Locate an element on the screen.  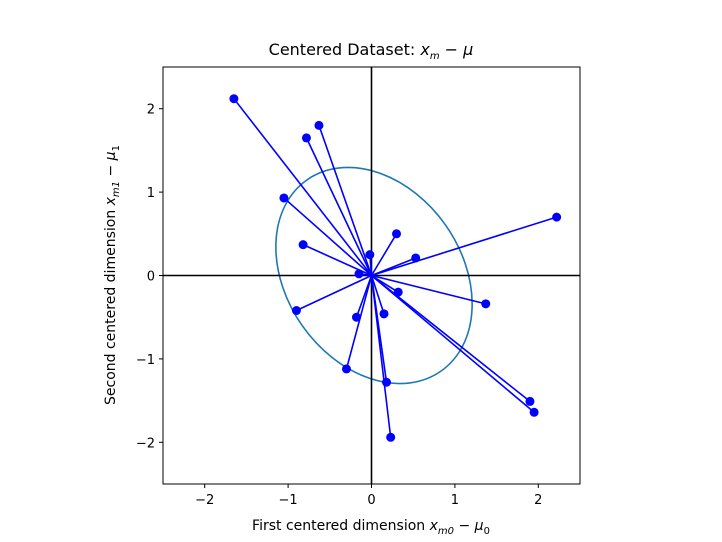
chart-title: Centered Dataset: xm − μ is located at coordinates (371, 51).